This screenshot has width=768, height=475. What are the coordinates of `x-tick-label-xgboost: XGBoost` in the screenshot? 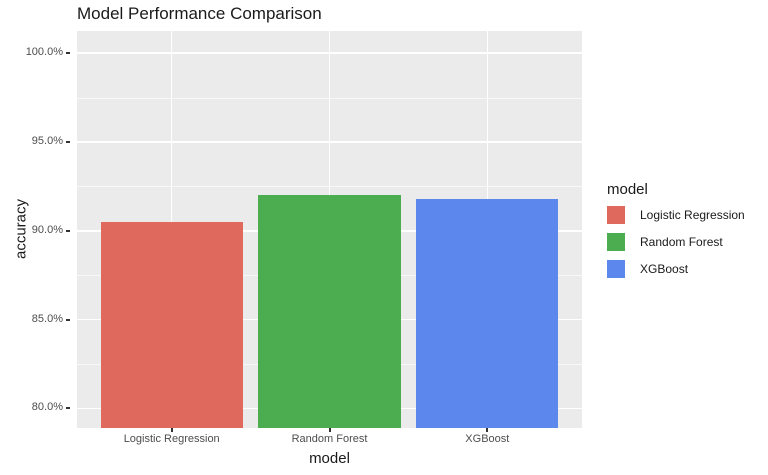 It's located at (487, 439).